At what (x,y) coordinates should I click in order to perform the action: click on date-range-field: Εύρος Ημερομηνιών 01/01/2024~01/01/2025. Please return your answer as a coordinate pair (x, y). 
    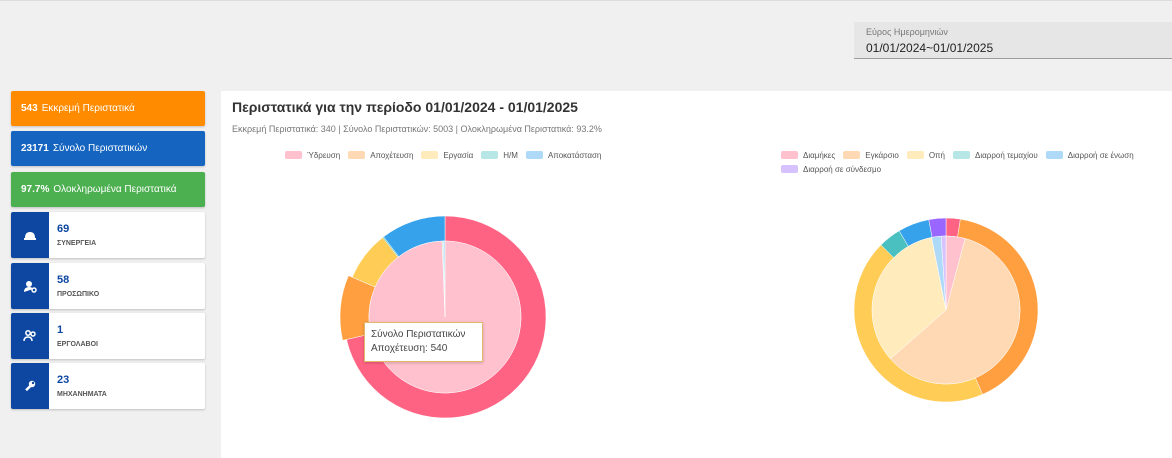
    Looking at the image, I should click on (1013, 40).